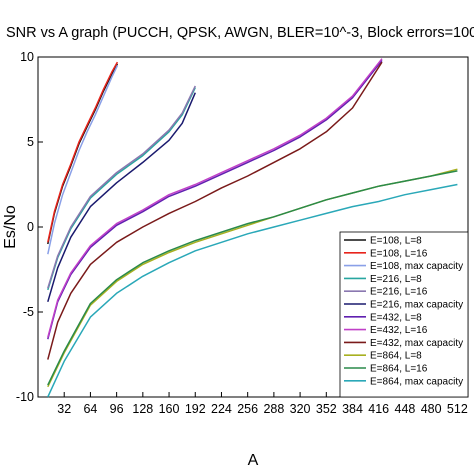 This screenshot has width=474, height=474. Describe the element at coordinates (64, 409) in the screenshot. I see `x-tick-label: 32` at that location.